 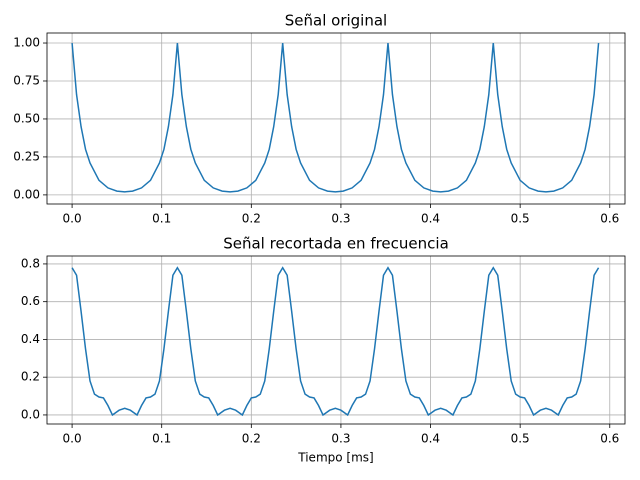 What do you see at coordinates (26, 194) in the screenshot?
I see `y-tick-label: 0.00` at bounding box center [26, 194].